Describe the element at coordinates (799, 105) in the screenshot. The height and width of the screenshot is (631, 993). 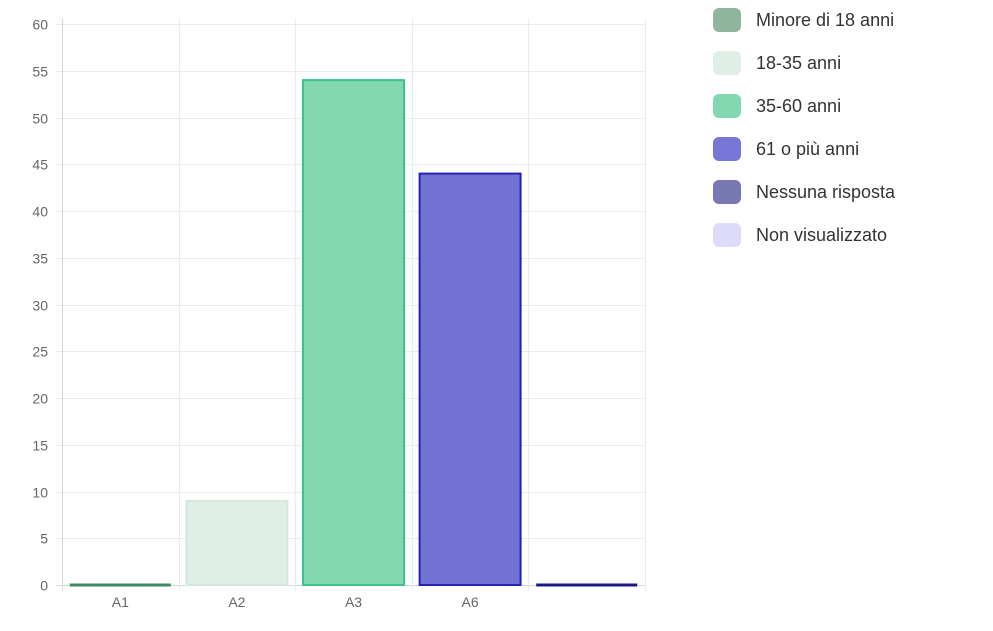
I see `legend-label: 35-60 anni` at that location.